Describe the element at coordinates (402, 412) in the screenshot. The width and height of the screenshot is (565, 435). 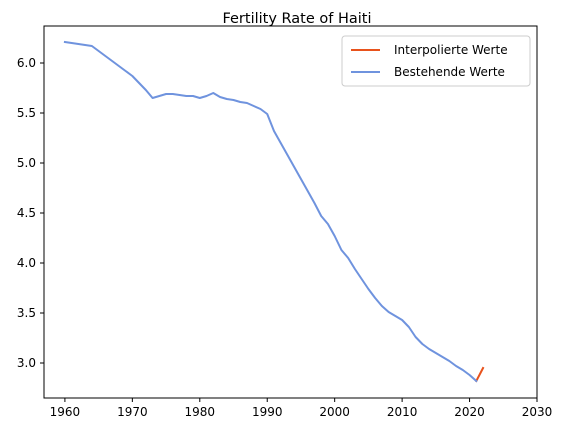
I see `x-tick-label: 2010` at that location.